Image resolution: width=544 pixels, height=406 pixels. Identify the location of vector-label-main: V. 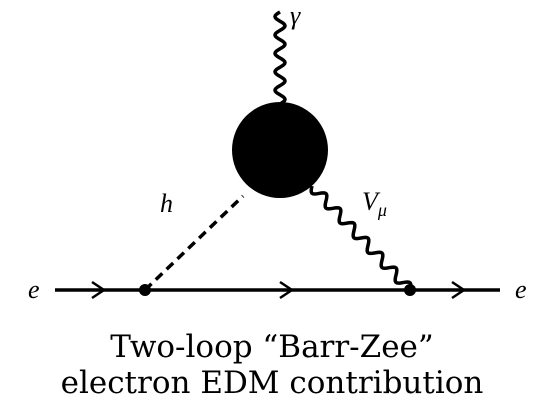
(371, 201).